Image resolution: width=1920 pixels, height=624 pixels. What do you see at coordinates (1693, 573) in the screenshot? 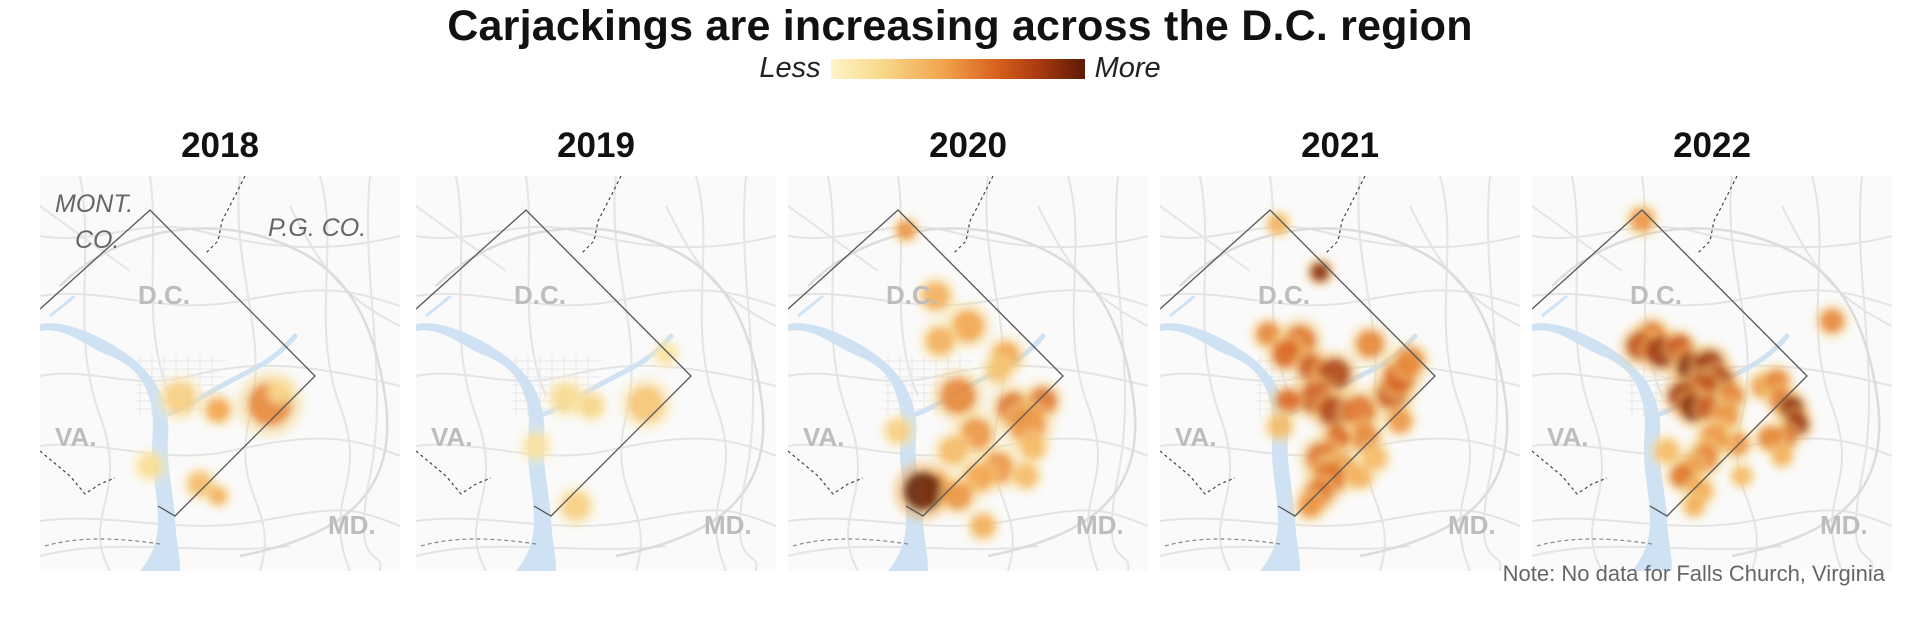
I see `footnote: Note: No data for Falls Church, Virginia` at bounding box center [1693, 573].